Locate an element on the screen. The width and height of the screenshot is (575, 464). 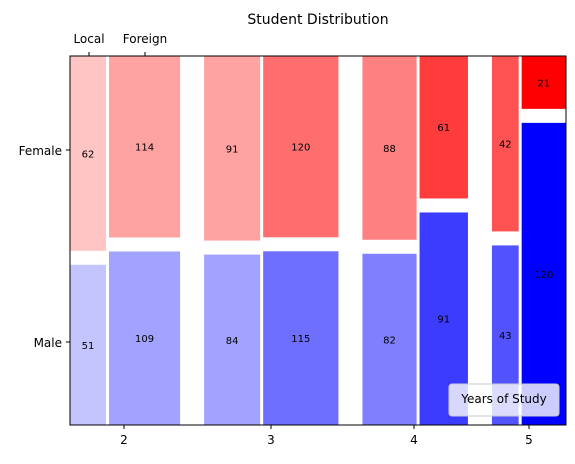
x-tick-label-4: 4 is located at coordinates (414, 440).